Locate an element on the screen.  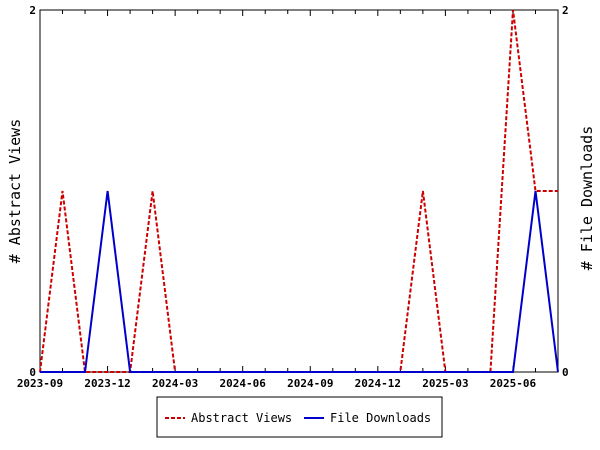
legend: Abstract Views File Downloads is located at coordinates (299, 417).